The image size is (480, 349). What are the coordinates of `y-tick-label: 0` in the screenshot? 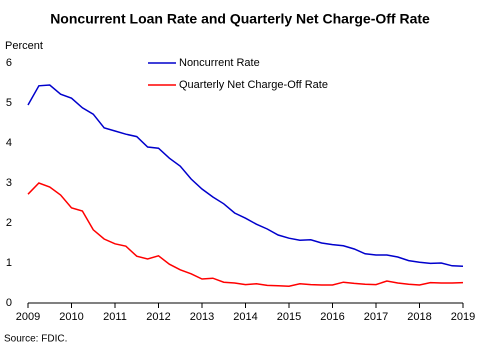 It's located at (9, 303).